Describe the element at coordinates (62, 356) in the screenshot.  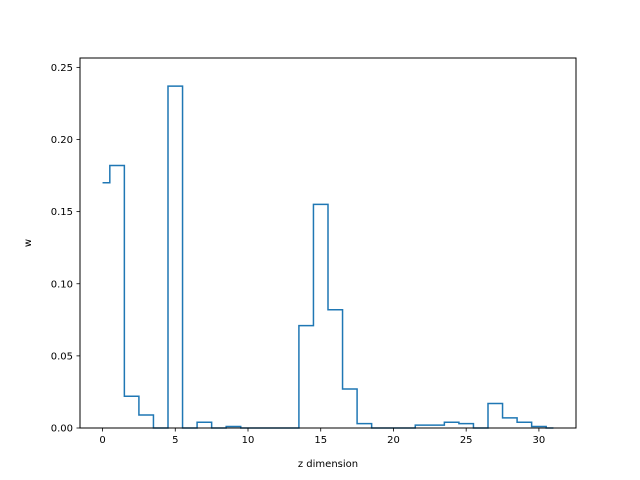
I see `y-tick-label: 0.05` at that location.